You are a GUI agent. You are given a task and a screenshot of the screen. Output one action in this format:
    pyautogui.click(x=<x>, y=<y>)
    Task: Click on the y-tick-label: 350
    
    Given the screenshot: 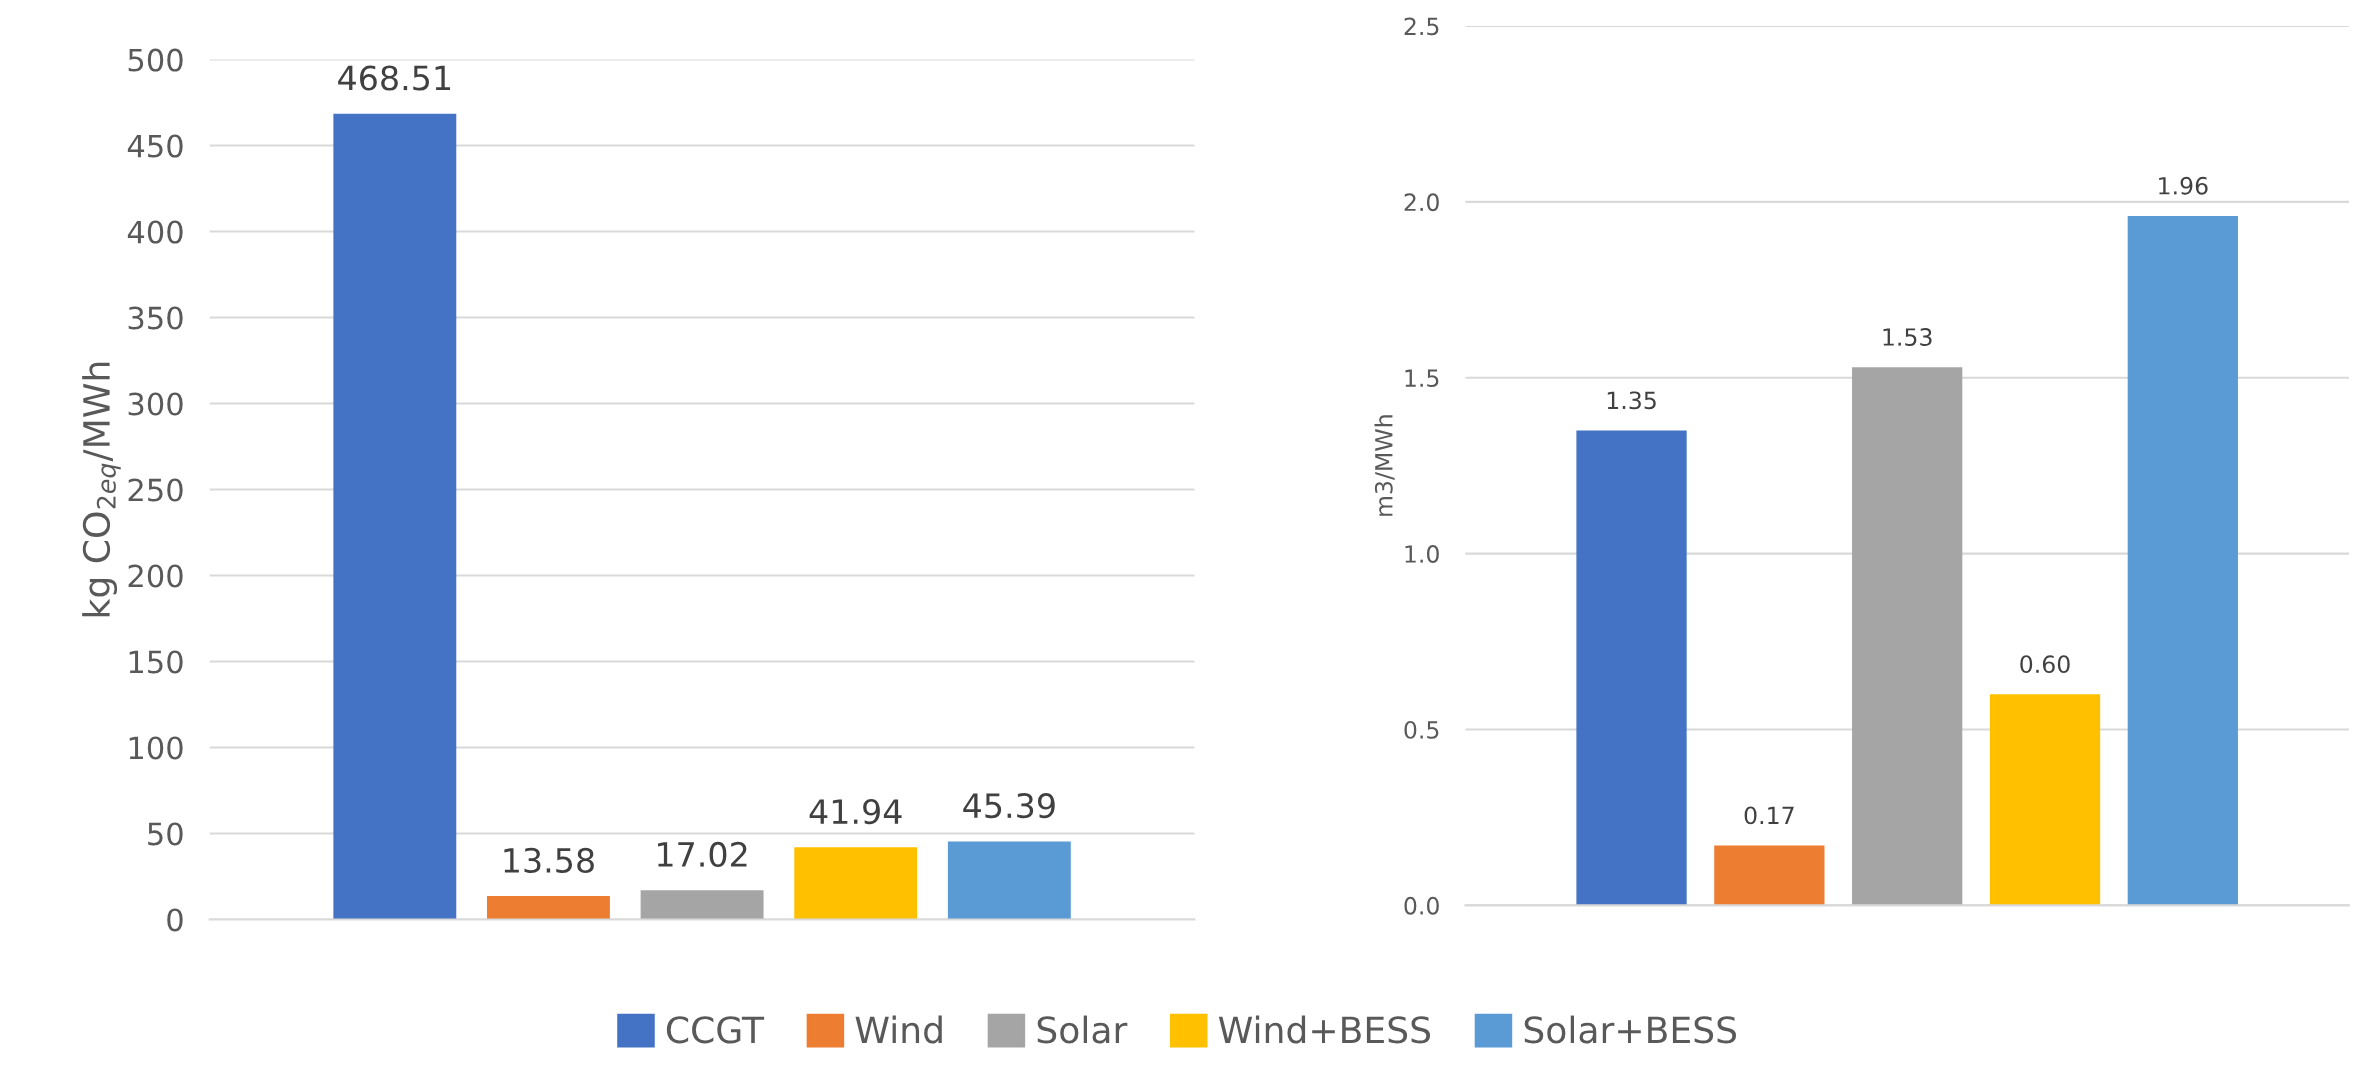 What is the action you would take?
    pyautogui.click(x=155, y=318)
    